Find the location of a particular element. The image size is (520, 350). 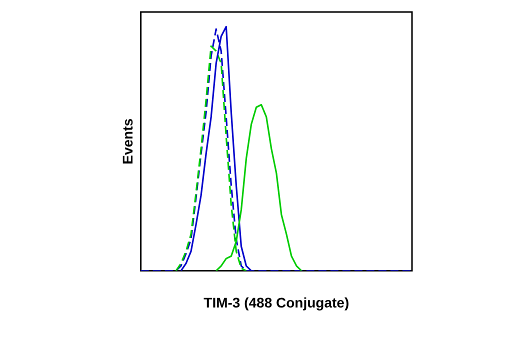

x-axis-title: TIM-3 (488 Conjugate) is located at coordinates (277, 302).